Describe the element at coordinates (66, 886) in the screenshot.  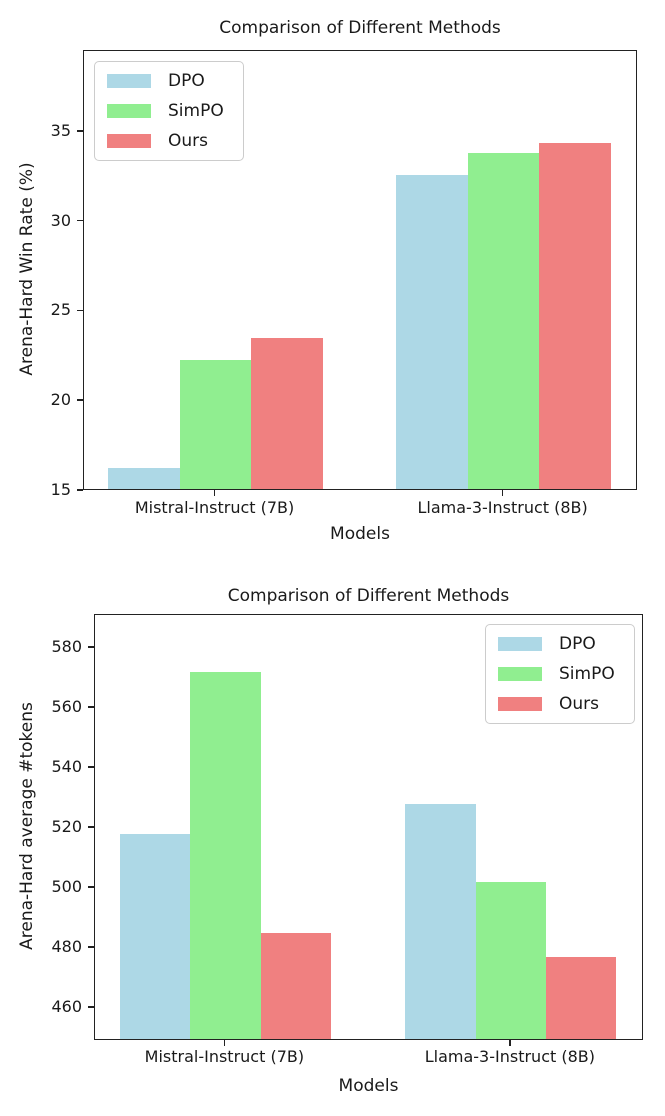
I see `y-tick-label: 500` at that location.